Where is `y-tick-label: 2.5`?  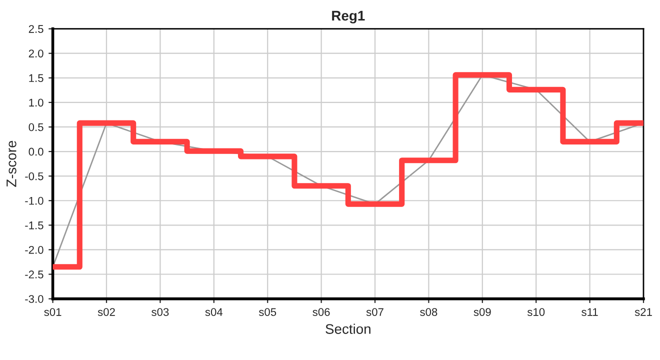
y-tick-label: 2.5 is located at coordinates (36, 29).